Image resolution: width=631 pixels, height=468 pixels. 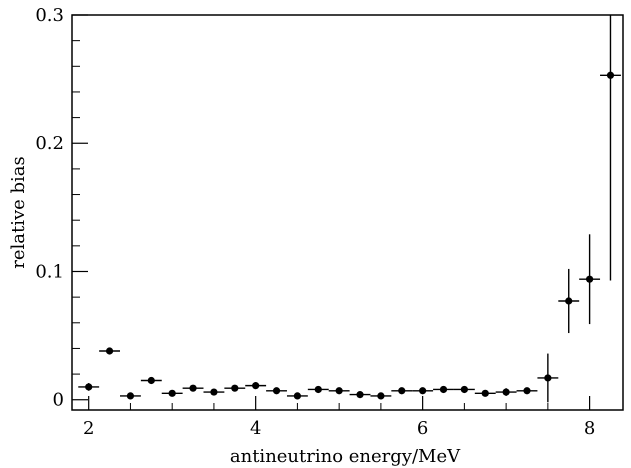 I want to click on y-tick-label: 0, so click(x=58, y=400).